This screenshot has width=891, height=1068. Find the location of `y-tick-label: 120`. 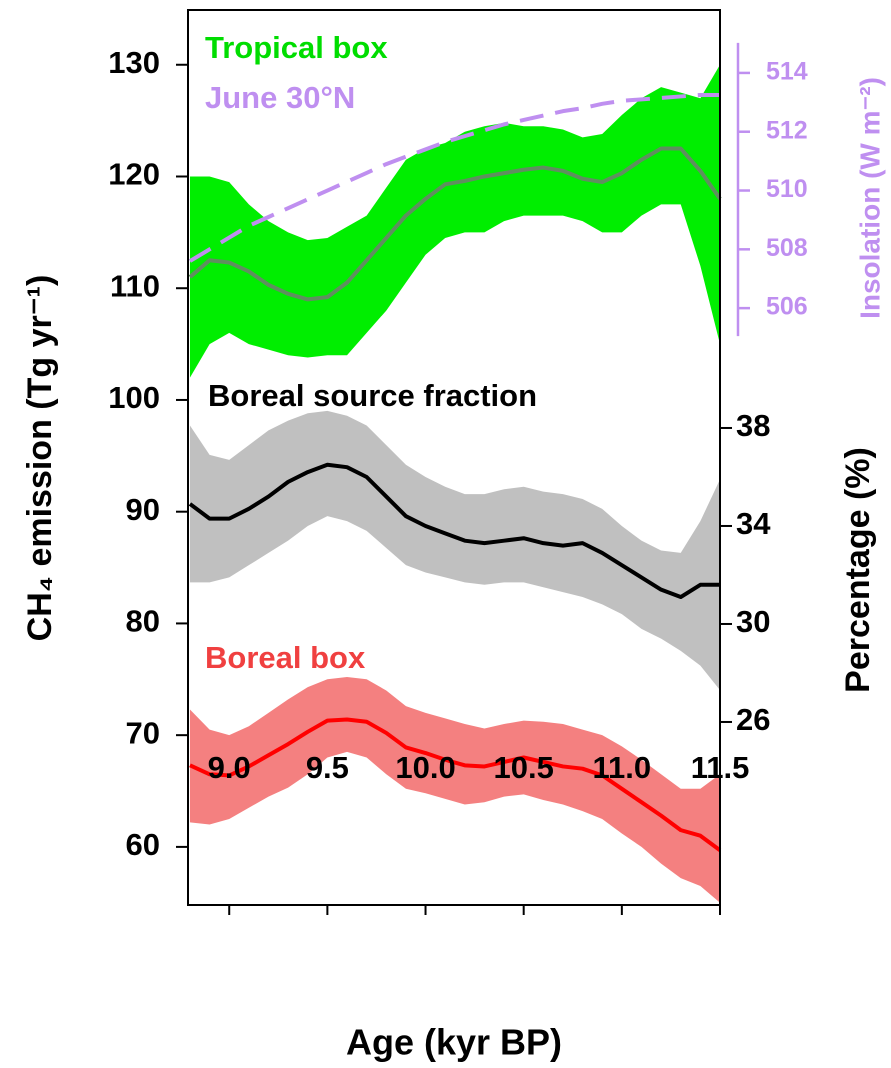

y-tick-label: 120 is located at coordinates (134, 174).